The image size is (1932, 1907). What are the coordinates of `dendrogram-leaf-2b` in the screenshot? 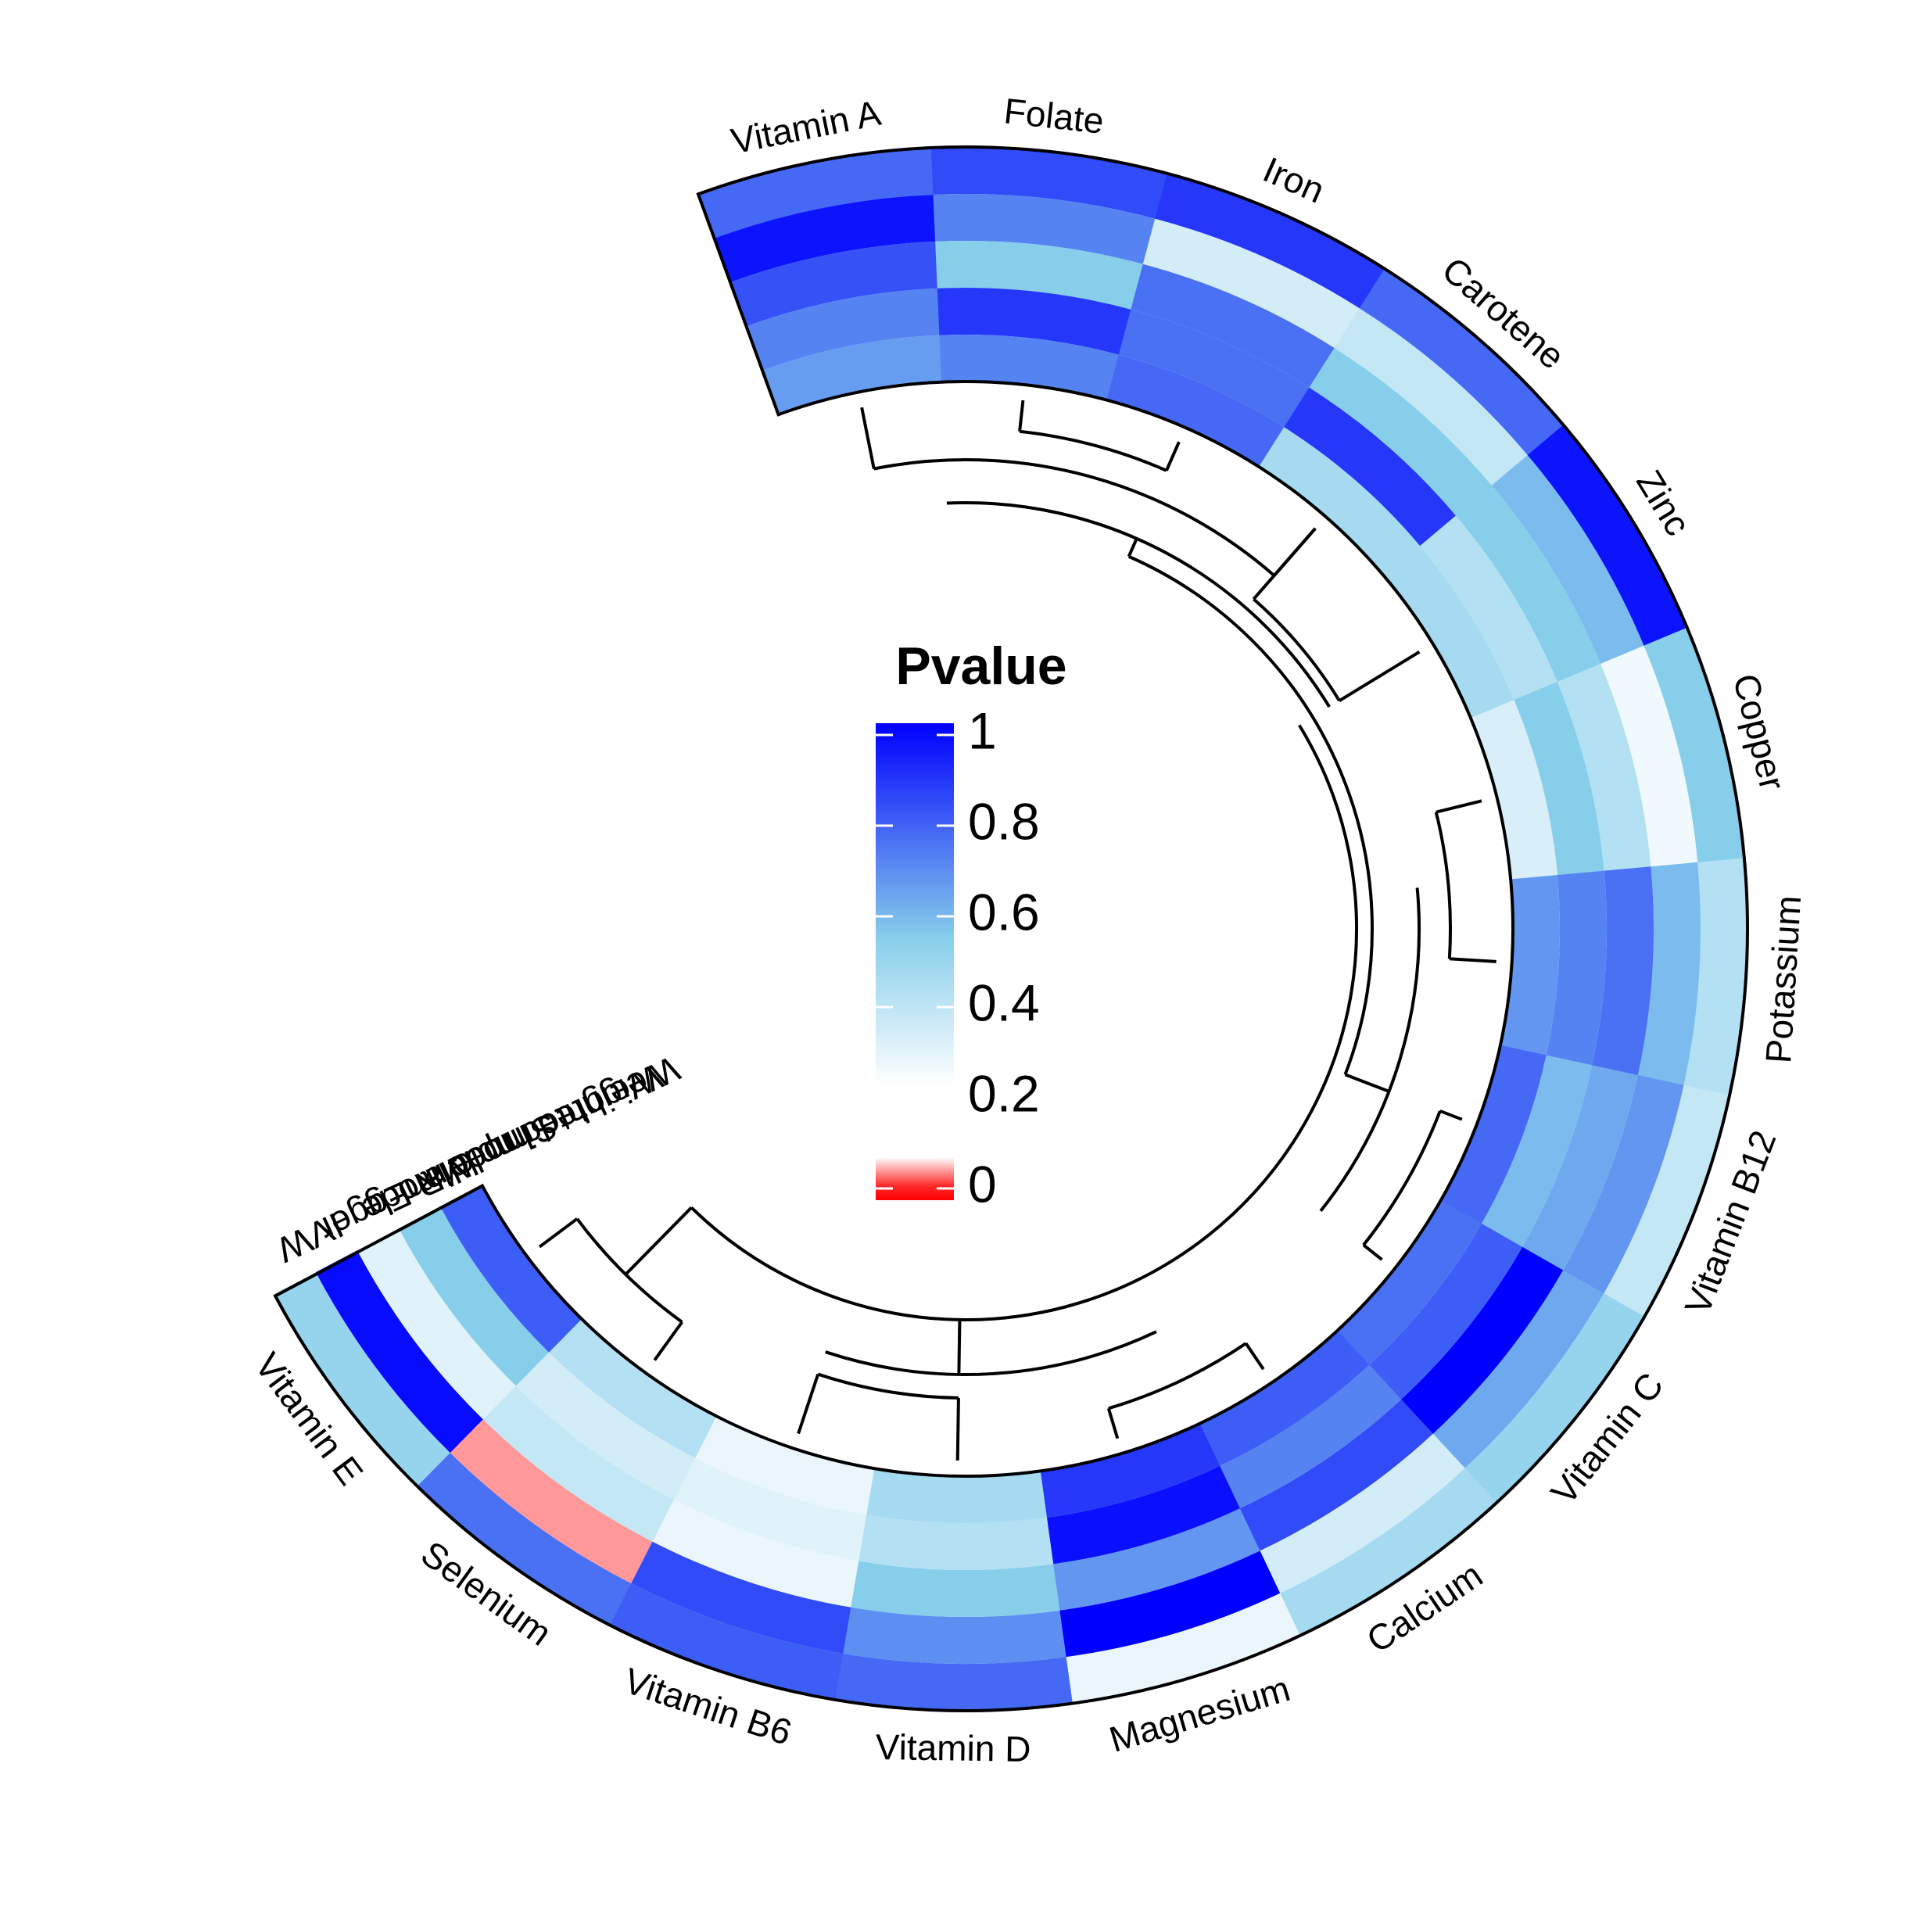 It's located at (1379, 676).